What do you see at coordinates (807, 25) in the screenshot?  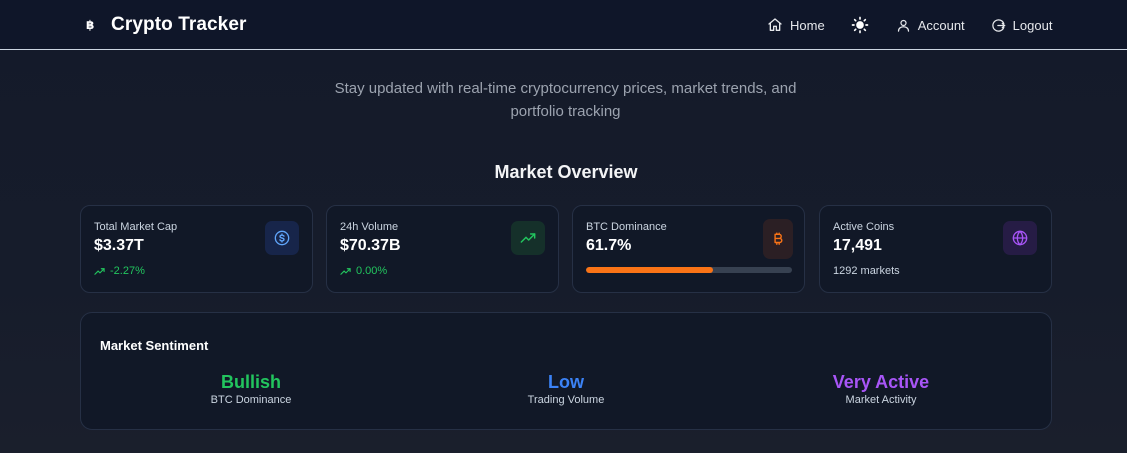 I see `nav-home-label: Home` at bounding box center [807, 25].